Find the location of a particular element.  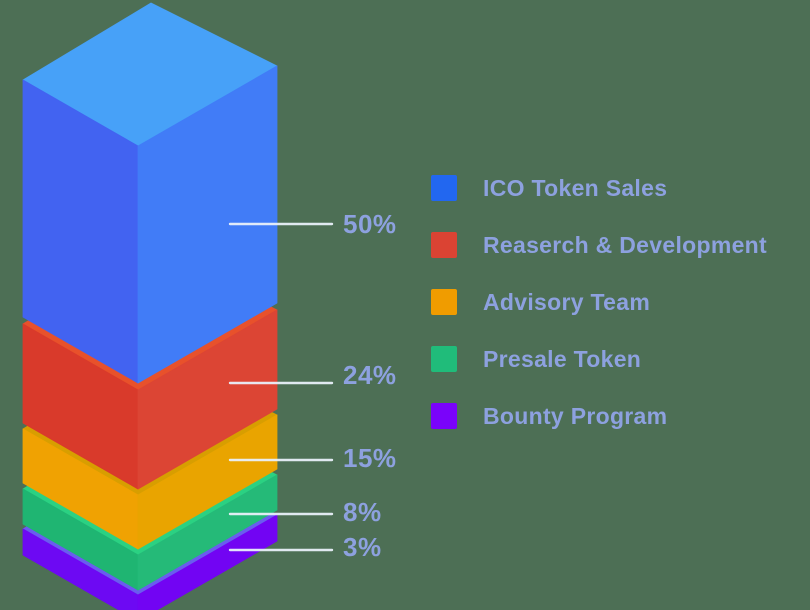

legend-item-reaserch-and-development: Reaserch & Development is located at coordinates (599, 245).